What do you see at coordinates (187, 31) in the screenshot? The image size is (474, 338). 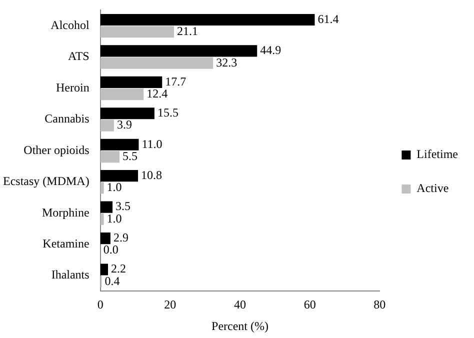 I see `data-label: 21.1` at bounding box center [187, 31].